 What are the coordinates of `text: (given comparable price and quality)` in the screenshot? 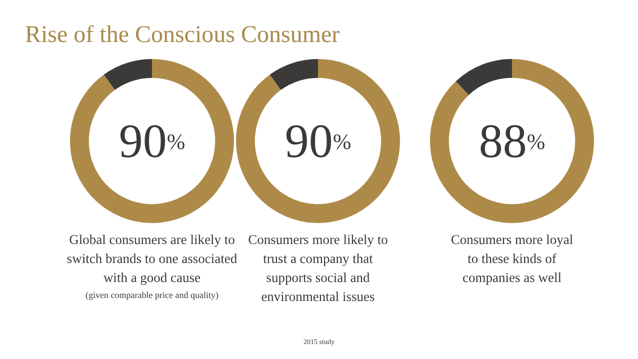 It's located at (152, 295).